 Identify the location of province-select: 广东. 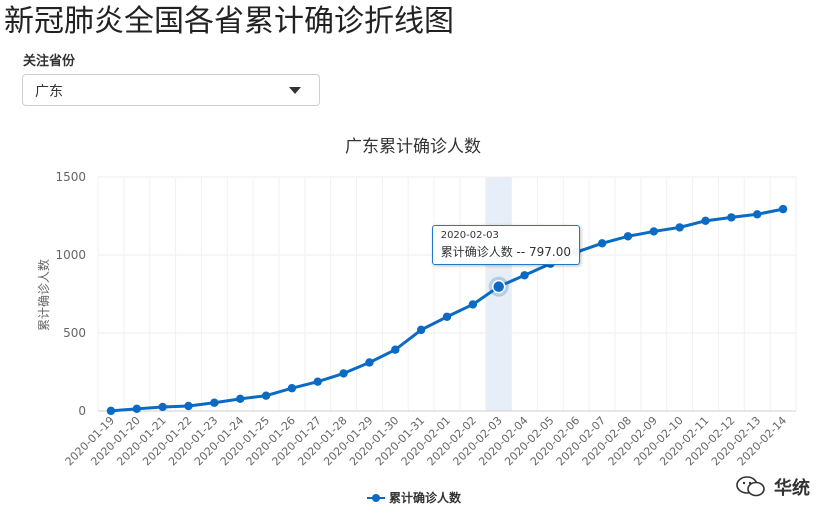
(171, 90).